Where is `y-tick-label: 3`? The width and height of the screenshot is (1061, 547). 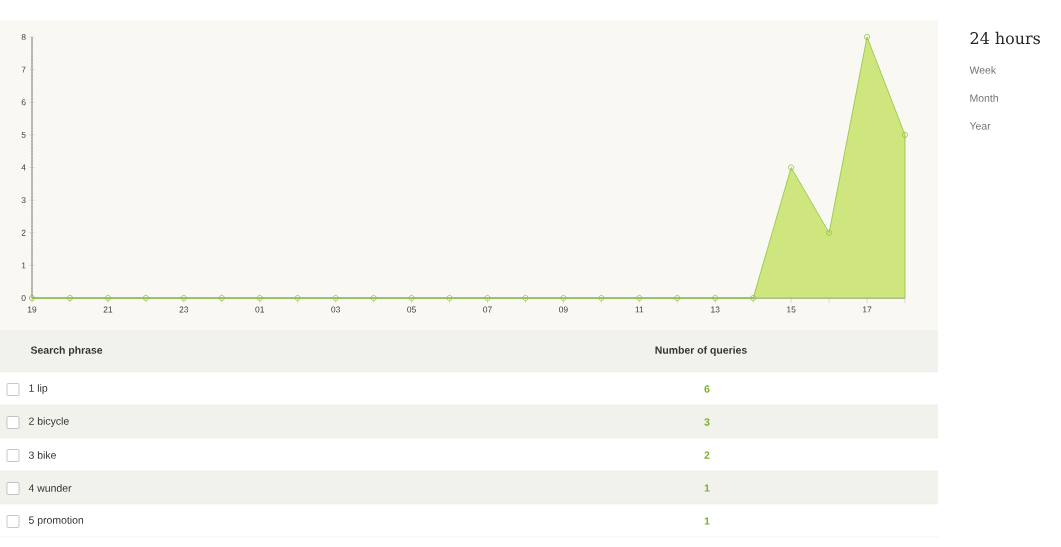
y-tick-label: 3 is located at coordinates (23, 200).